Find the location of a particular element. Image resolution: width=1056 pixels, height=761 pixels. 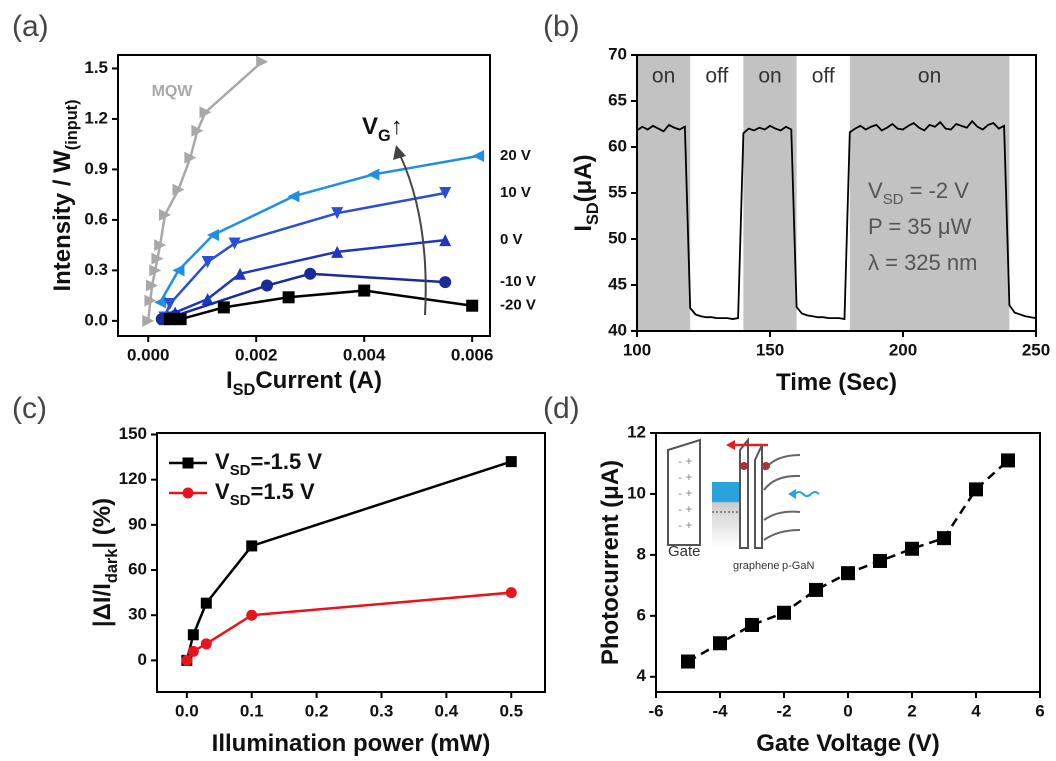

y-tick-label: 30 is located at coordinates (137, 614).